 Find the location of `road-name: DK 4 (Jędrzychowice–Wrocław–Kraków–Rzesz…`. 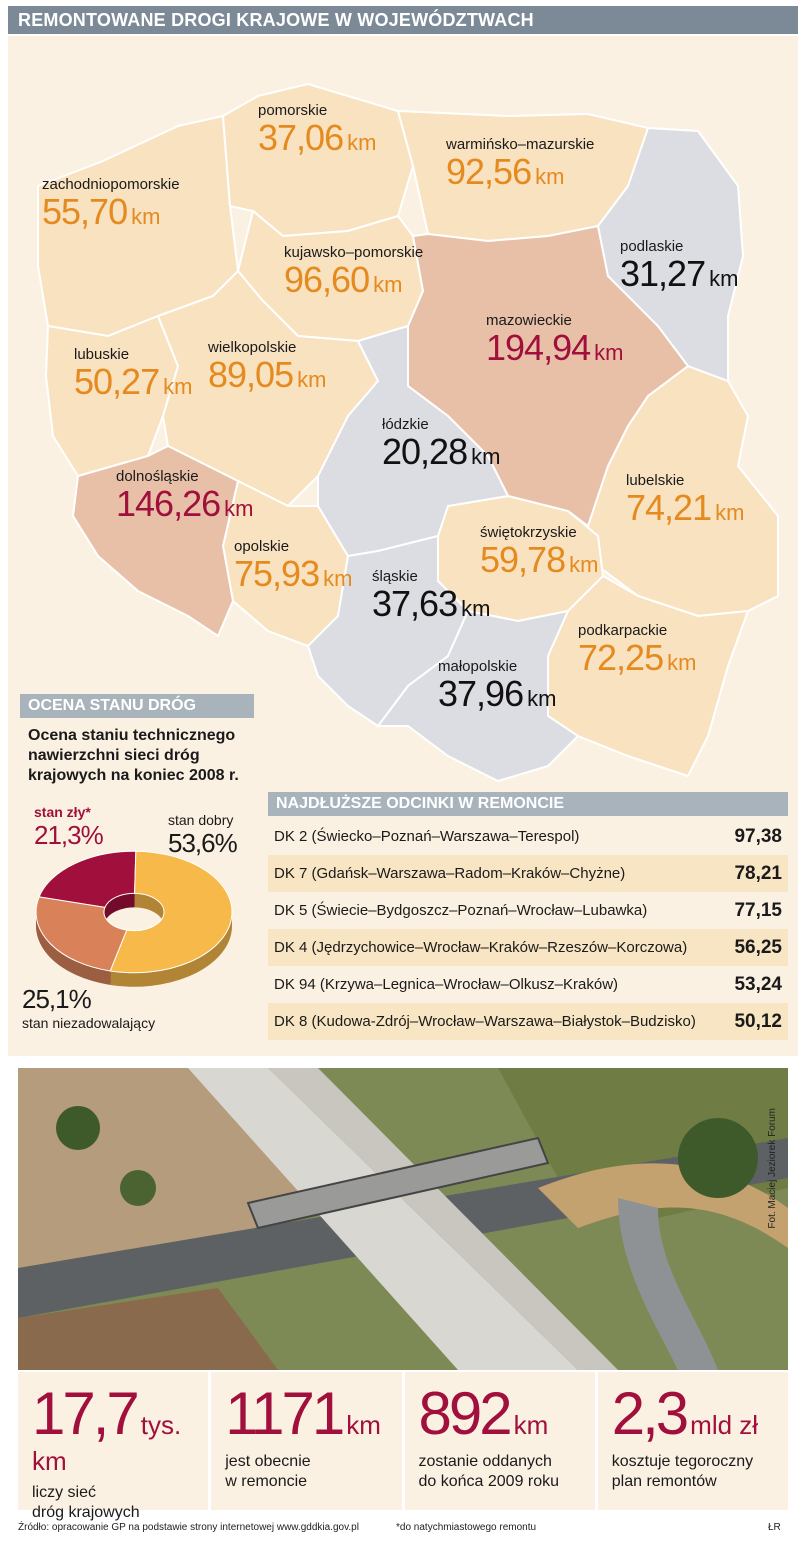

road-name: DK 4 (Jędrzychowice–Wrocław–Kraków–Rzesz… is located at coordinates (481, 947).